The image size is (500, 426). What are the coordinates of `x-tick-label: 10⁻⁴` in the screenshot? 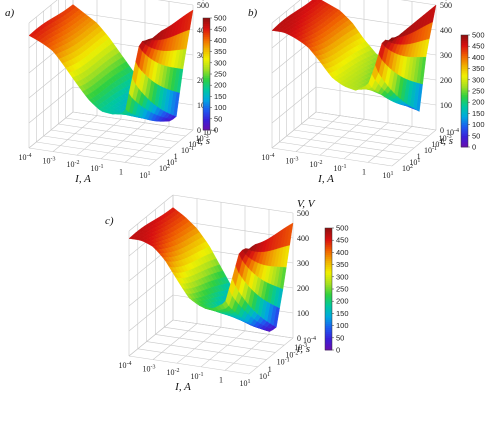 It's located at (25, 157).